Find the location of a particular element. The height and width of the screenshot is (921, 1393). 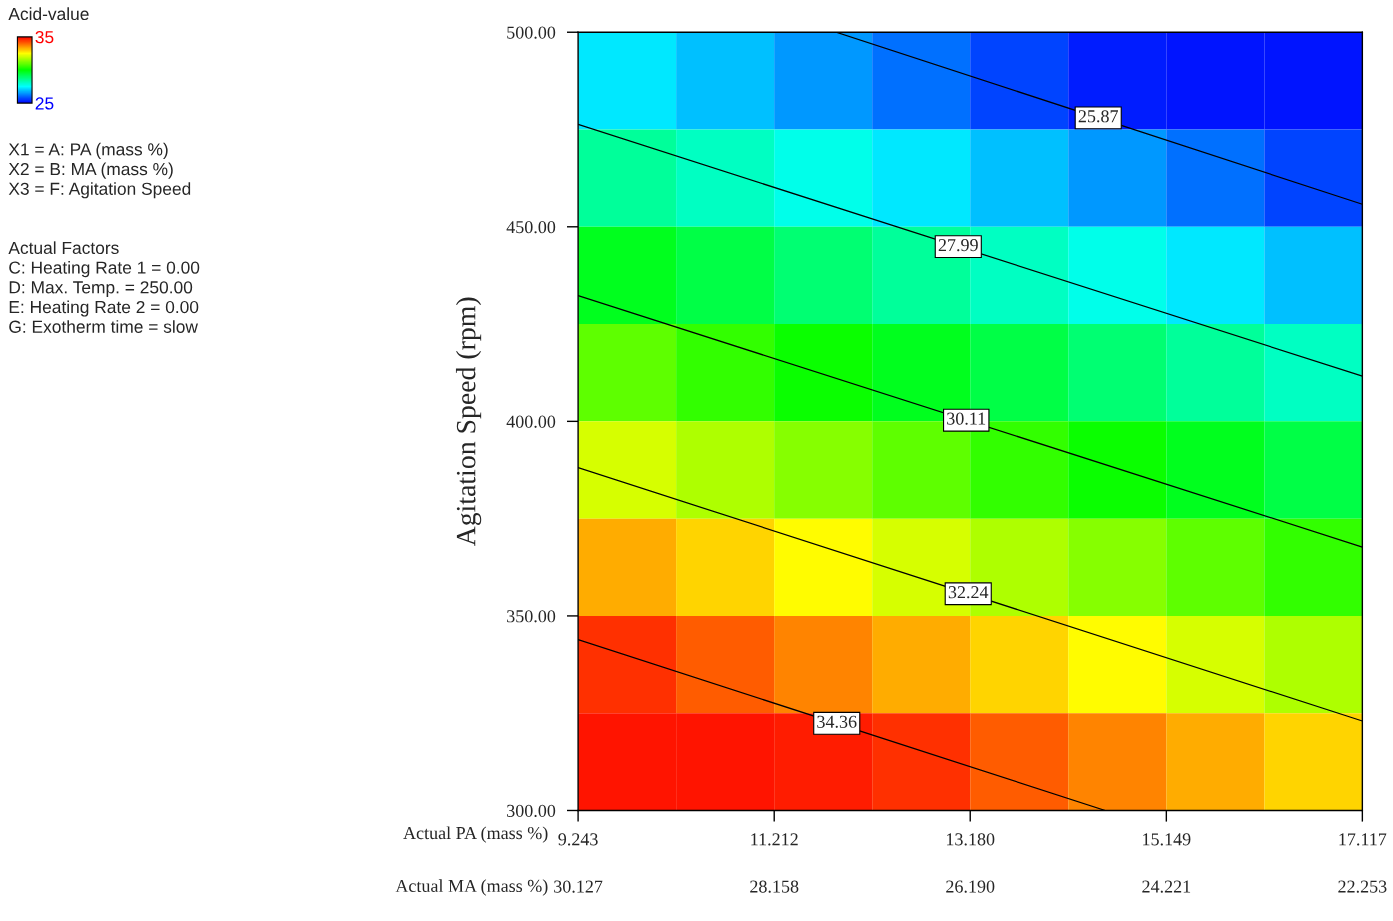

x2-tick-label: 28.158 is located at coordinates (774, 886).